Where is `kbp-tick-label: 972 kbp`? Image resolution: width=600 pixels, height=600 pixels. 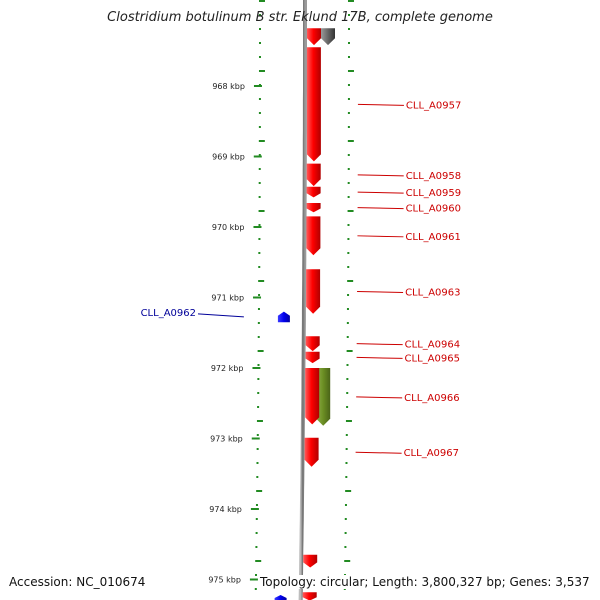 kbp-tick-label: 972 kbp is located at coordinates (227, 368).